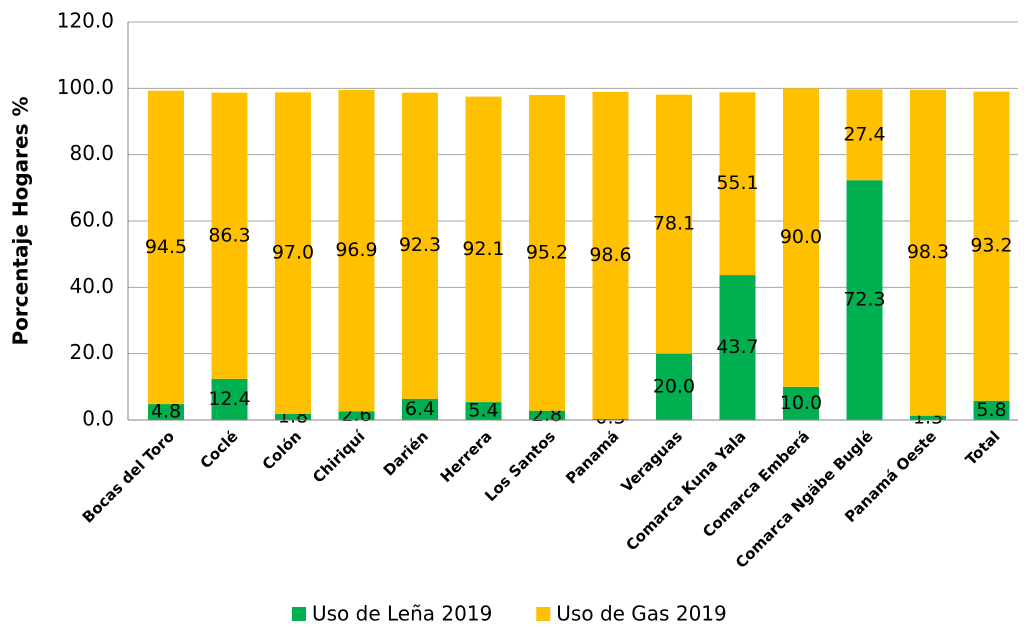  I want to click on data-label: 96.9, so click(356, 250).